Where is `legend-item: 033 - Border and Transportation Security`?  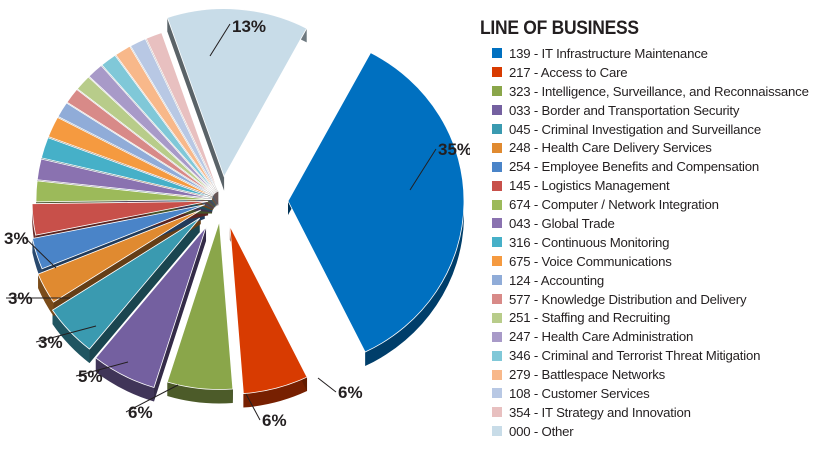
legend-item: 033 - Border and Transportation Security is located at coordinates (653, 110).